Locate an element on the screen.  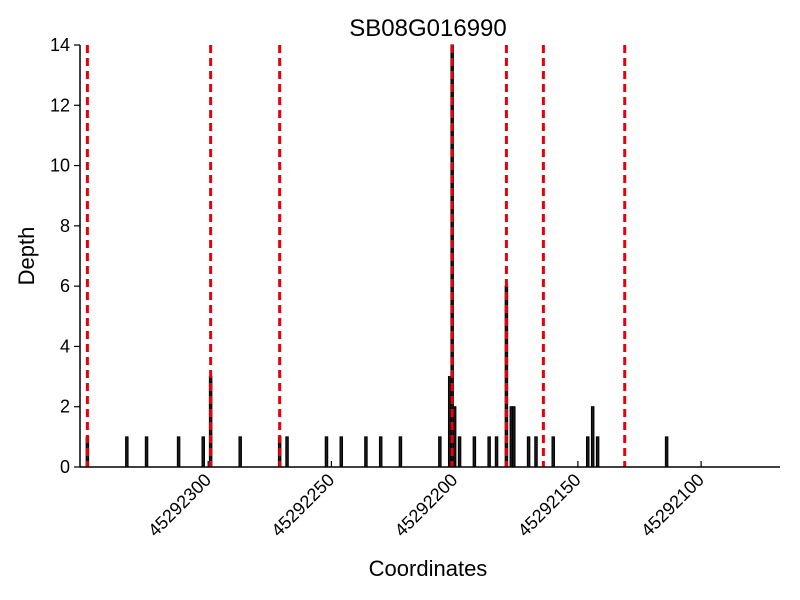
y-tick-label: 2 is located at coordinates (65, 407).